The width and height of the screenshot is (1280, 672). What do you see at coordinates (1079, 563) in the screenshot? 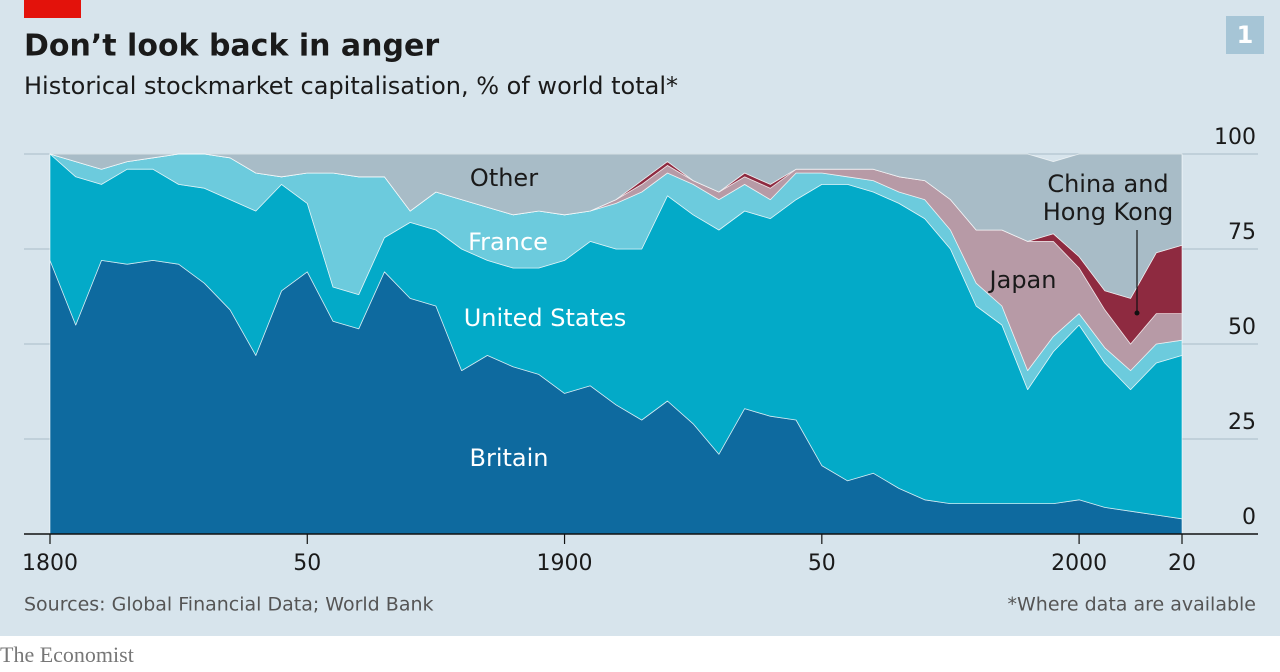
I see `x-tick-label: 2000` at bounding box center [1079, 563].